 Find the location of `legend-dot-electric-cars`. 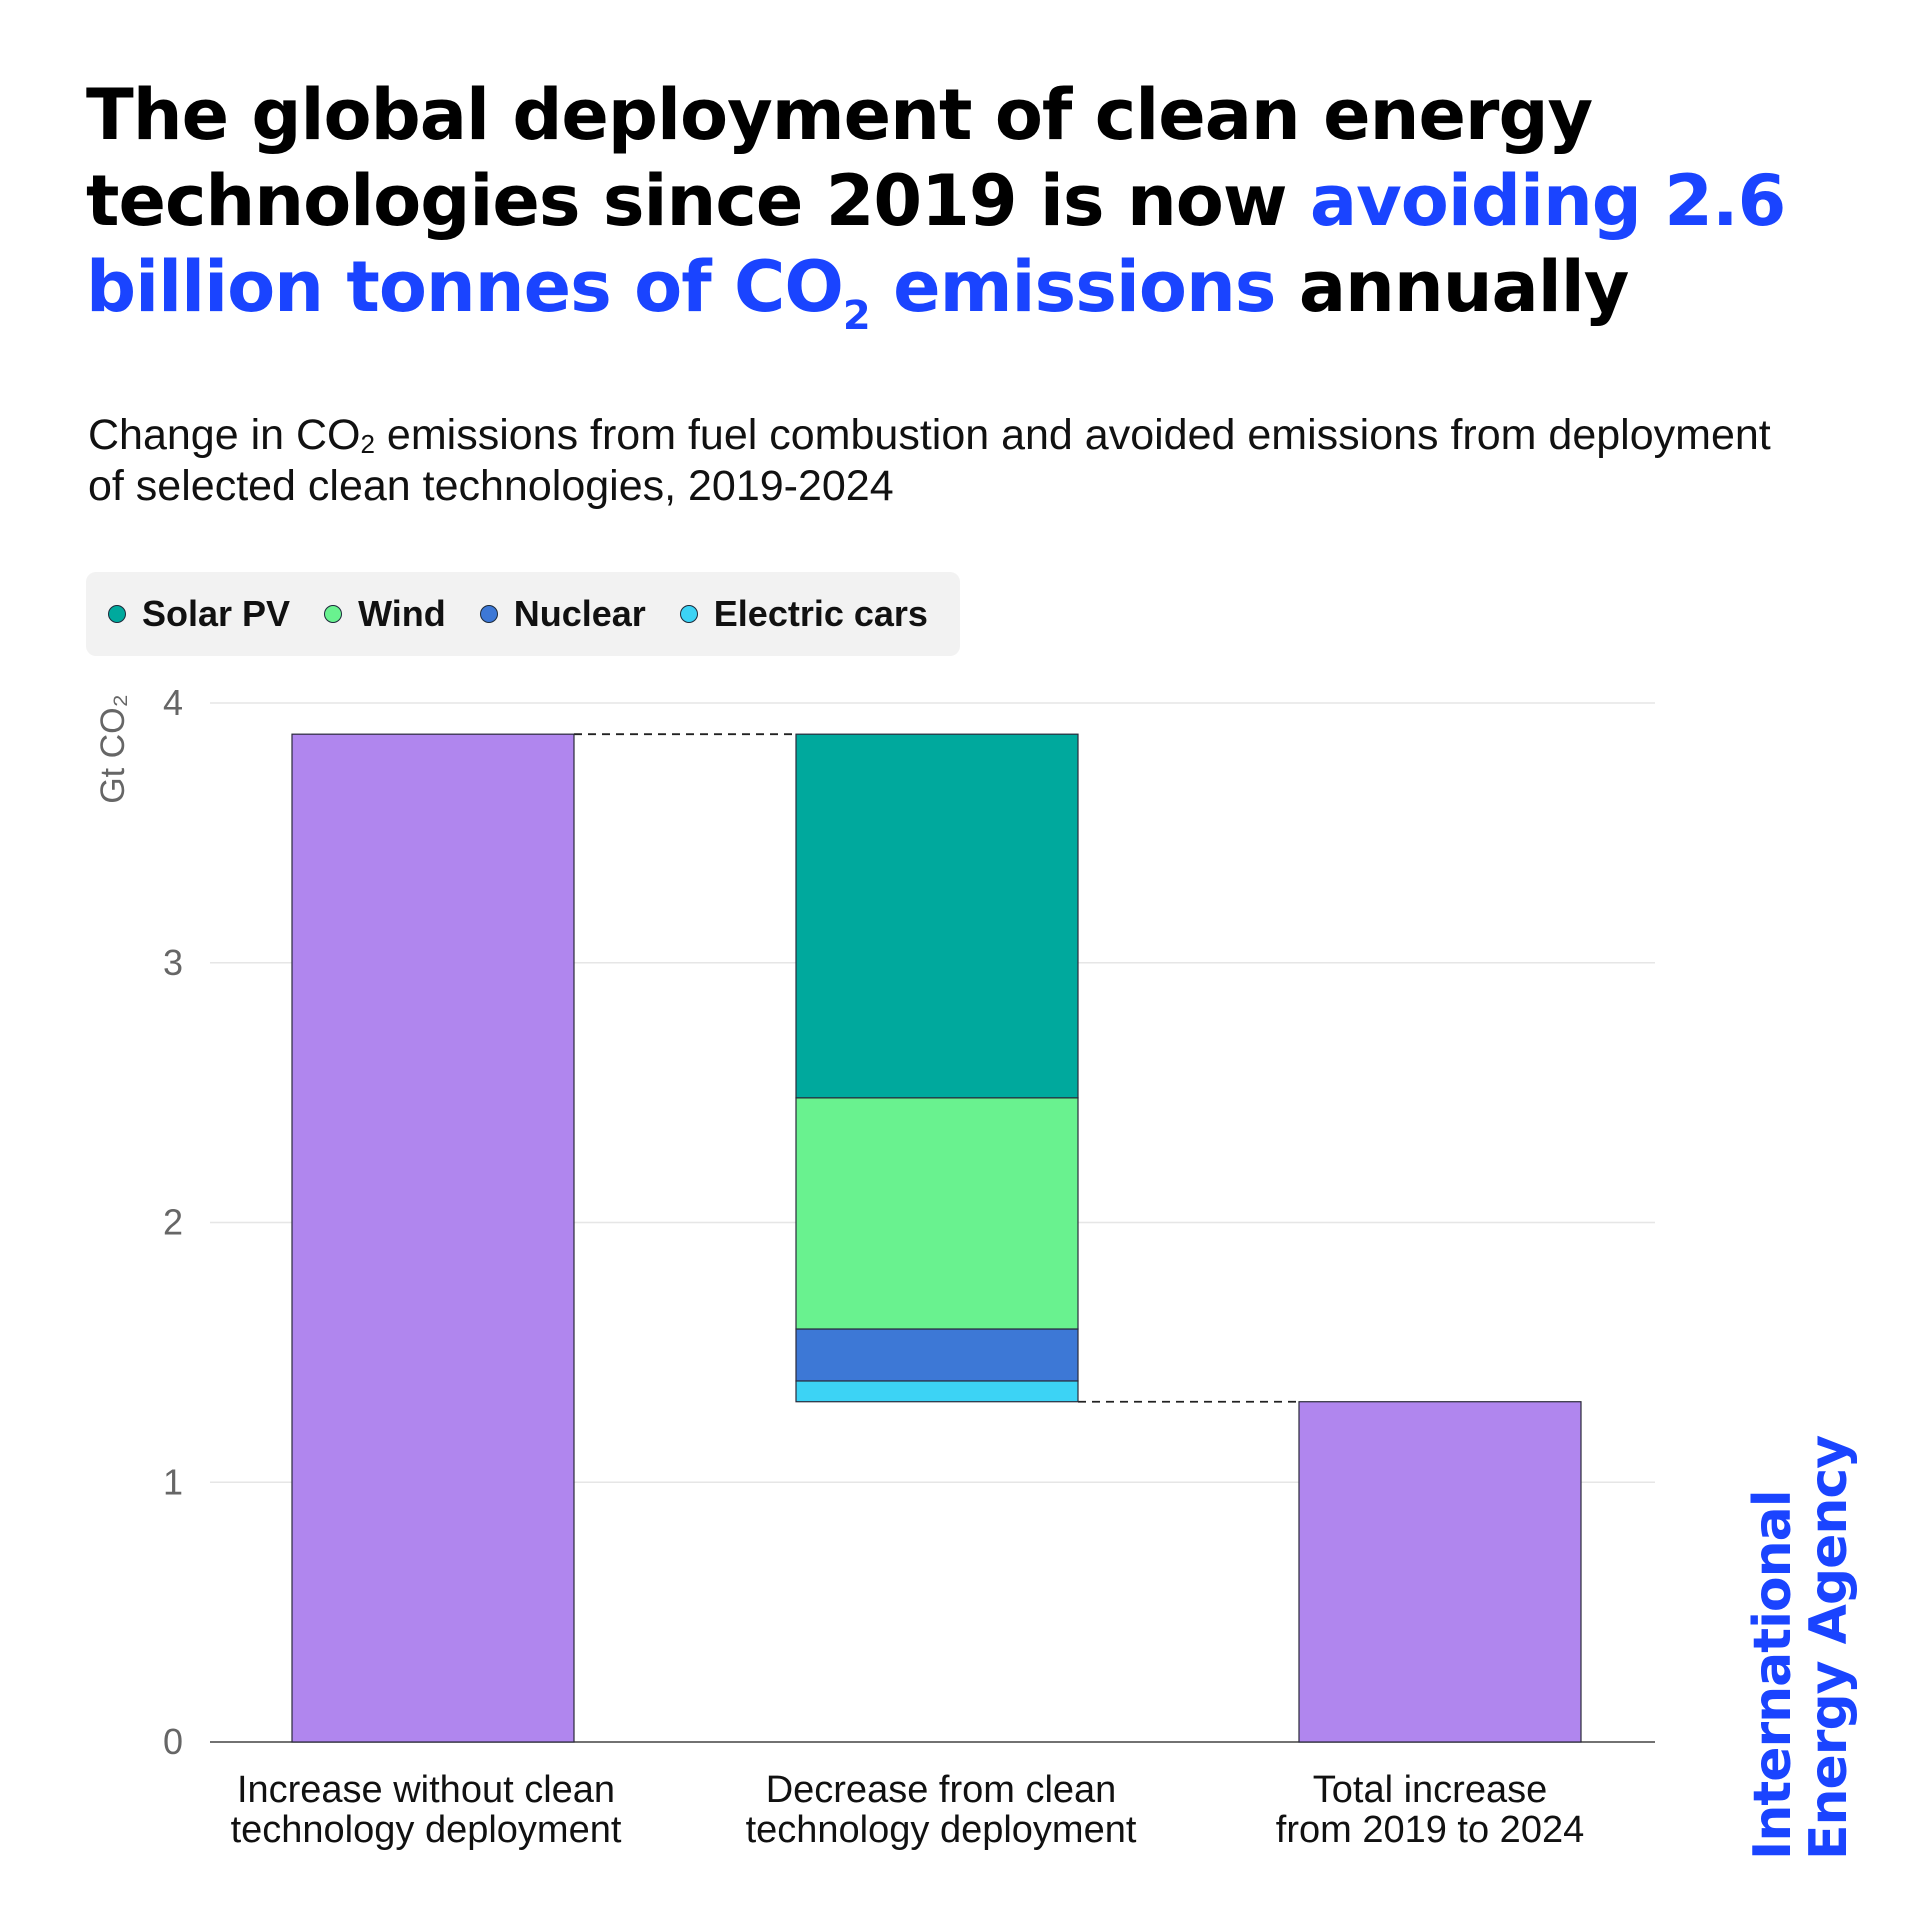

legend-dot-electric-cars is located at coordinates (688, 614).